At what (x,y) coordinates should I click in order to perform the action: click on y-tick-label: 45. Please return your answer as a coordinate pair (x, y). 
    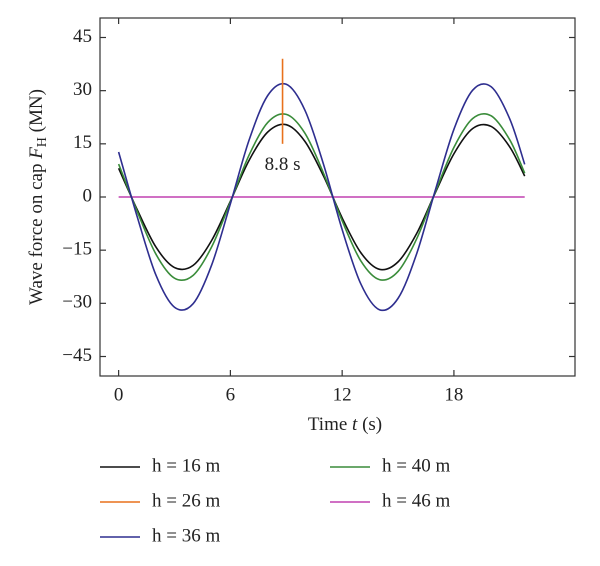
    Looking at the image, I should click on (82, 36).